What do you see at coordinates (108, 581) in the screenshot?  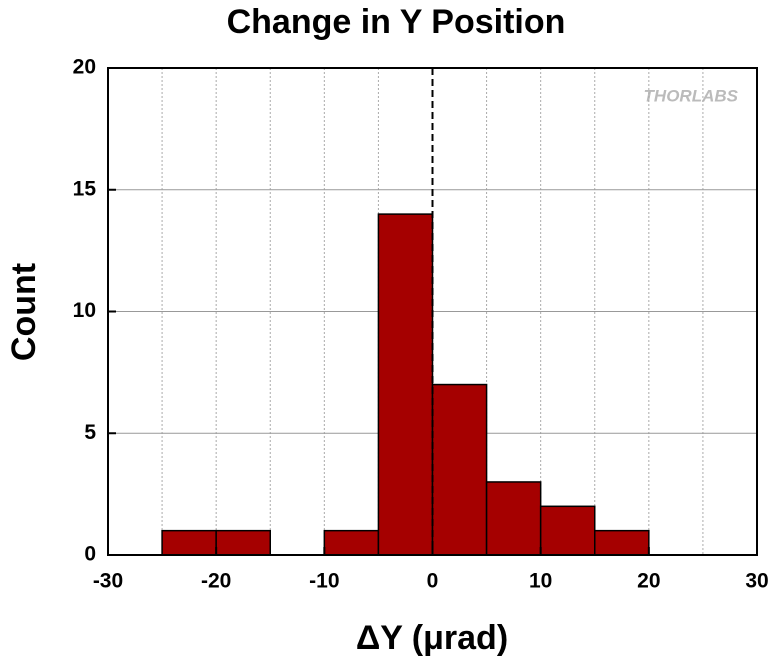 I see `x-tick-label: -30` at bounding box center [108, 581].